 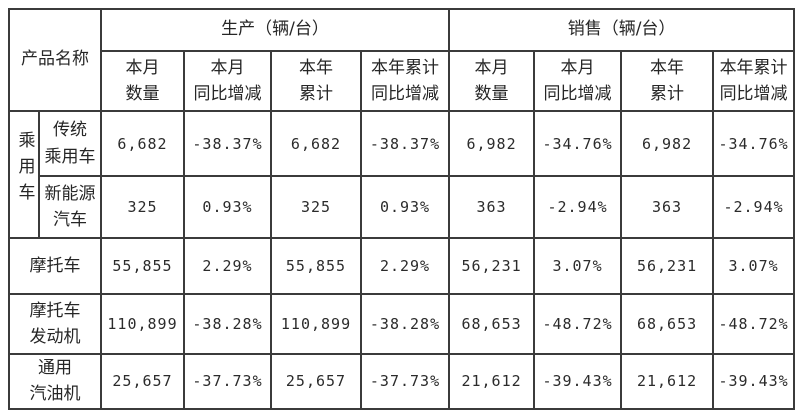 I want to click on cell-sales-ytd: 56,231, so click(x=667, y=266).